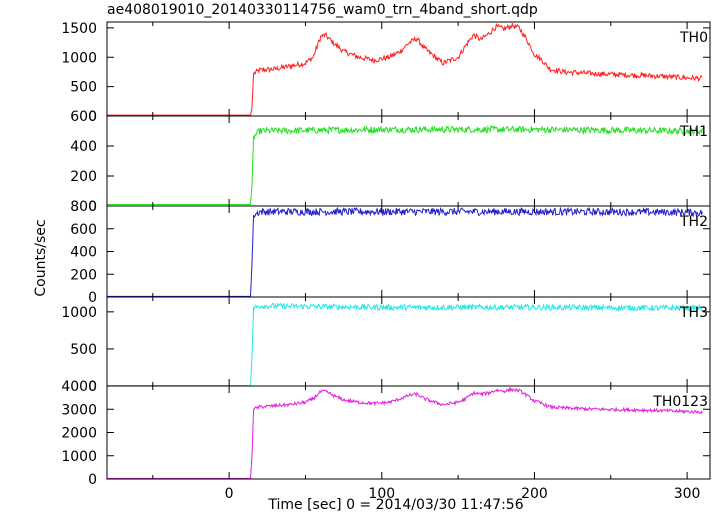  What do you see at coordinates (693, 313) in the screenshot?
I see `series-label-th3: TH3` at bounding box center [693, 313].